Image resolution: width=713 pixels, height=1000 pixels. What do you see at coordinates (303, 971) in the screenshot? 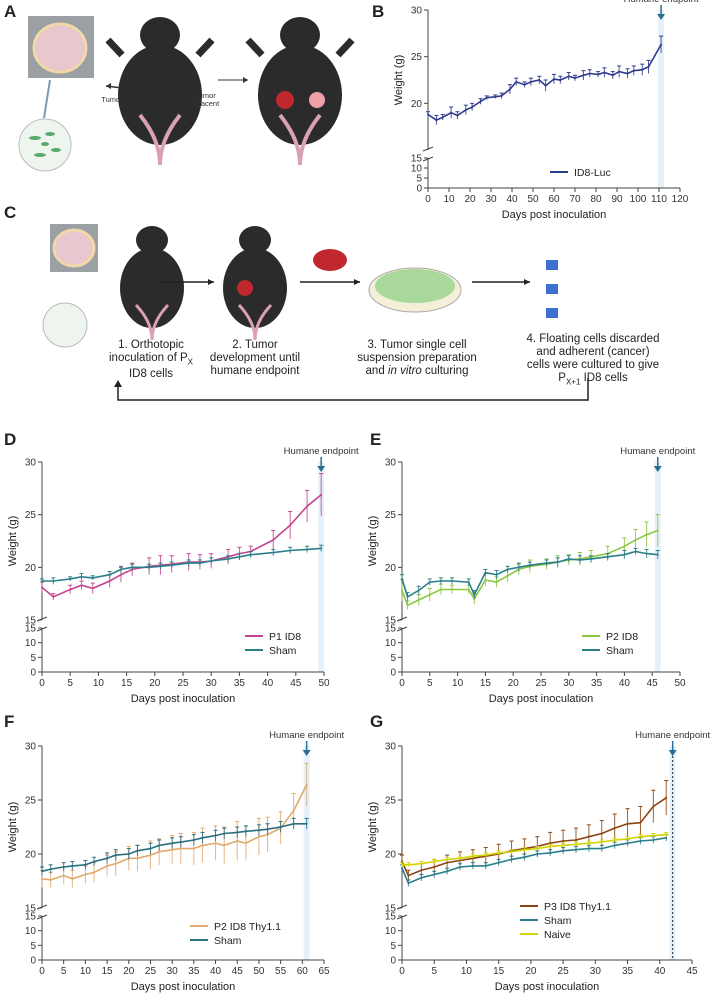
I see `x-tick-label: 60` at bounding box center [303, 971].